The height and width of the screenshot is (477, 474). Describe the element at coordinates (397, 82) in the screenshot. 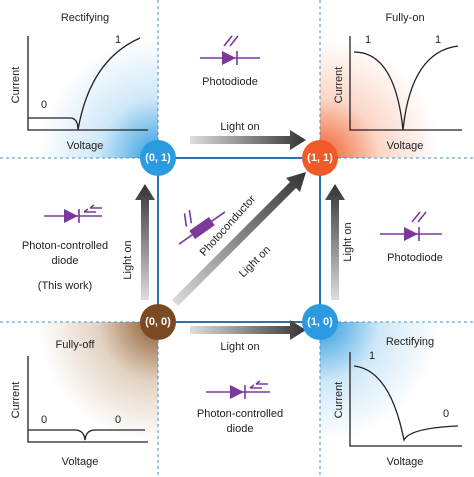

I see `panel: Fully-on 1 1 Voltage Current` at that location.